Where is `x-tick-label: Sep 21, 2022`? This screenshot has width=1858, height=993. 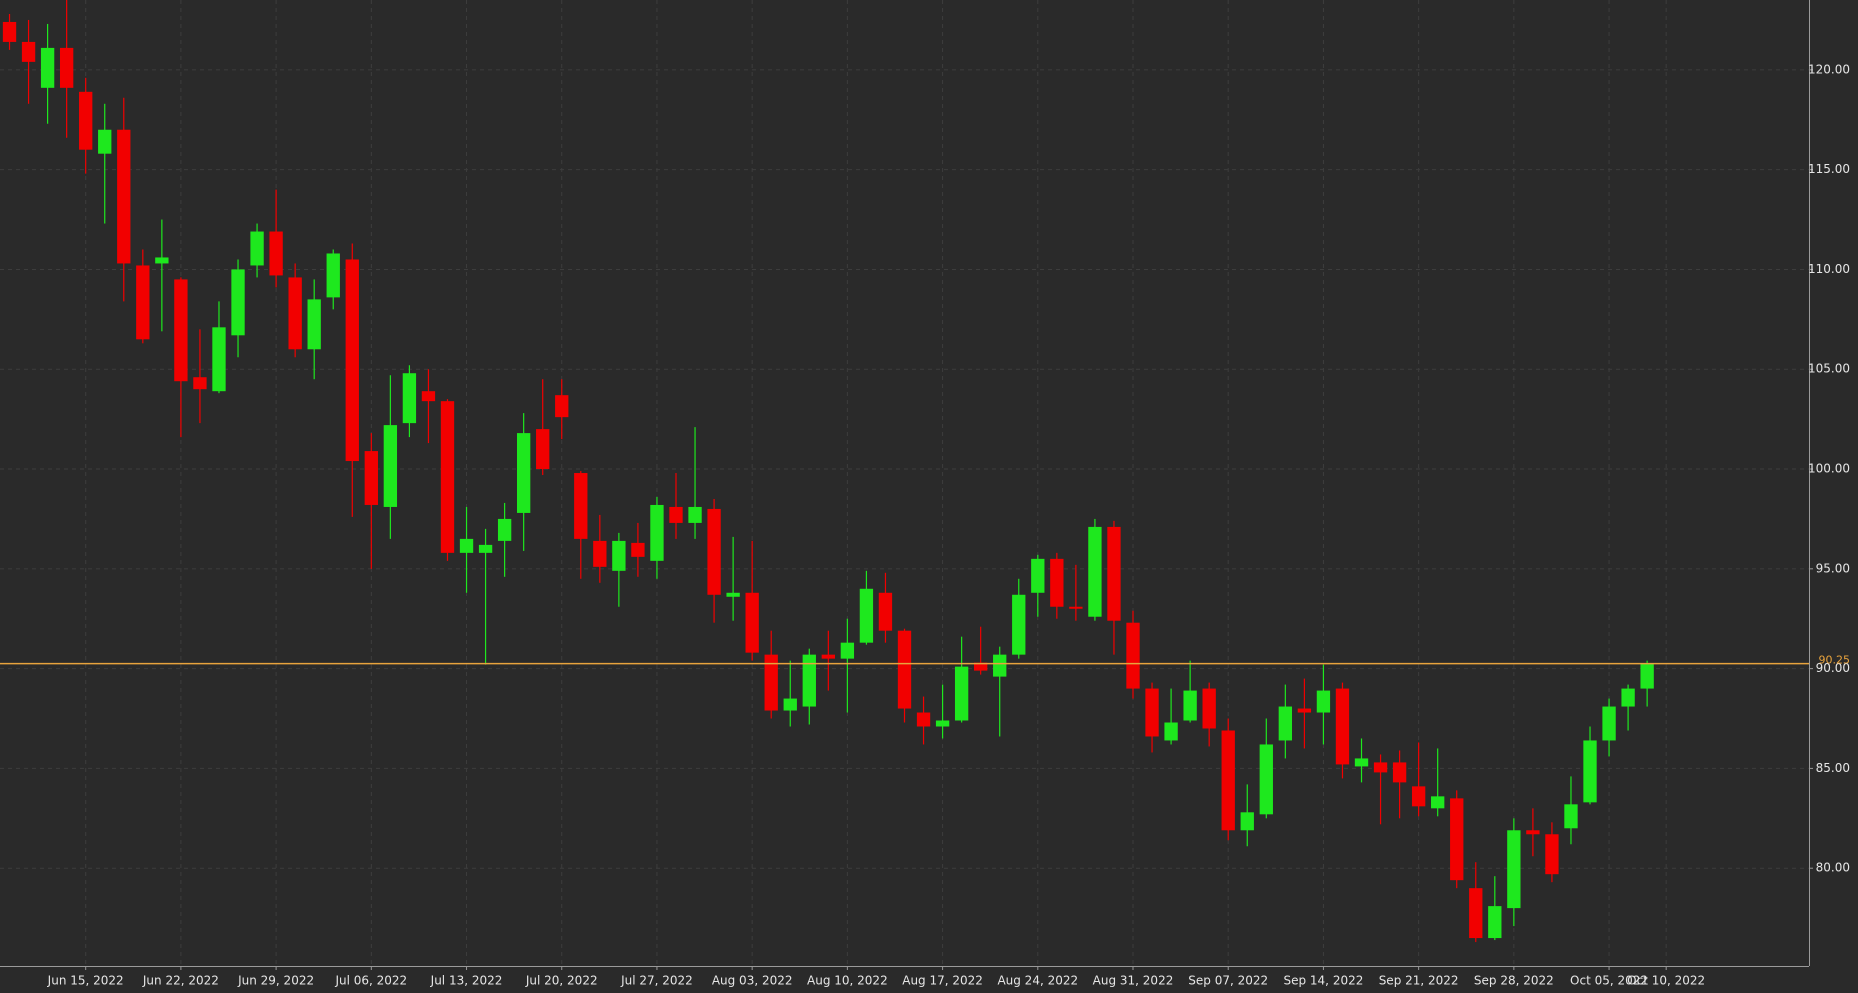 x-tick-label: Sep 21, 2022 is located at coordinates (1419, 981).